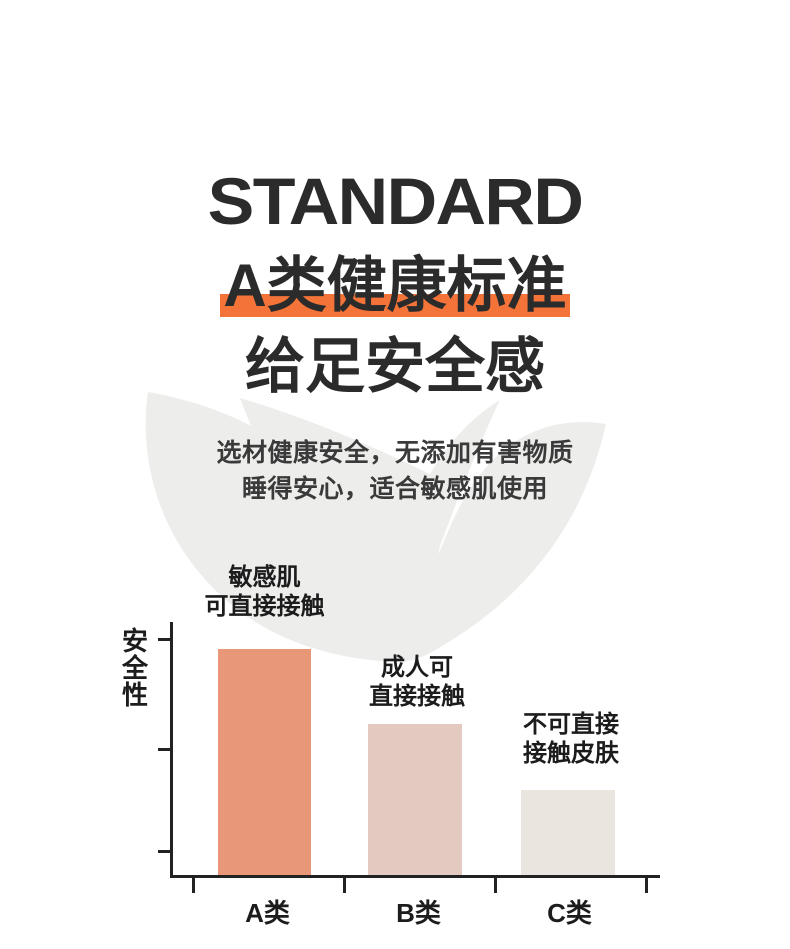 The height and width of the screenshot is (949, 790). What do you see at coordinates (417, 682) in the screenshot?
I see `bar-b-annotation: 成人可 直接接触` at bounding box center [417, 682].